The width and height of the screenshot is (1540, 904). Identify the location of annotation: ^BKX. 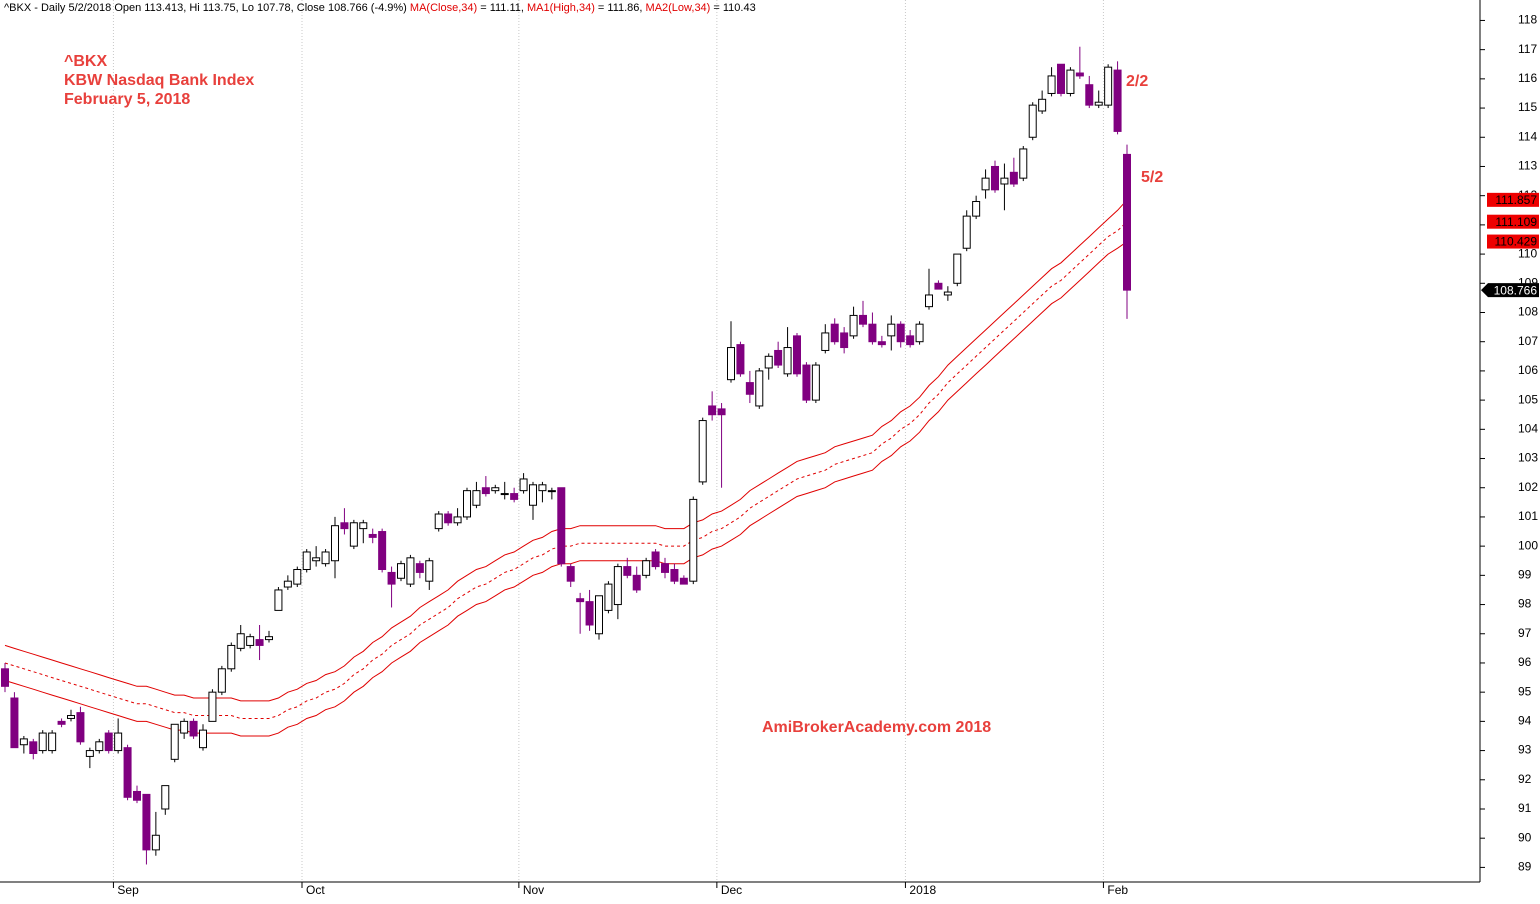
(85, 61).